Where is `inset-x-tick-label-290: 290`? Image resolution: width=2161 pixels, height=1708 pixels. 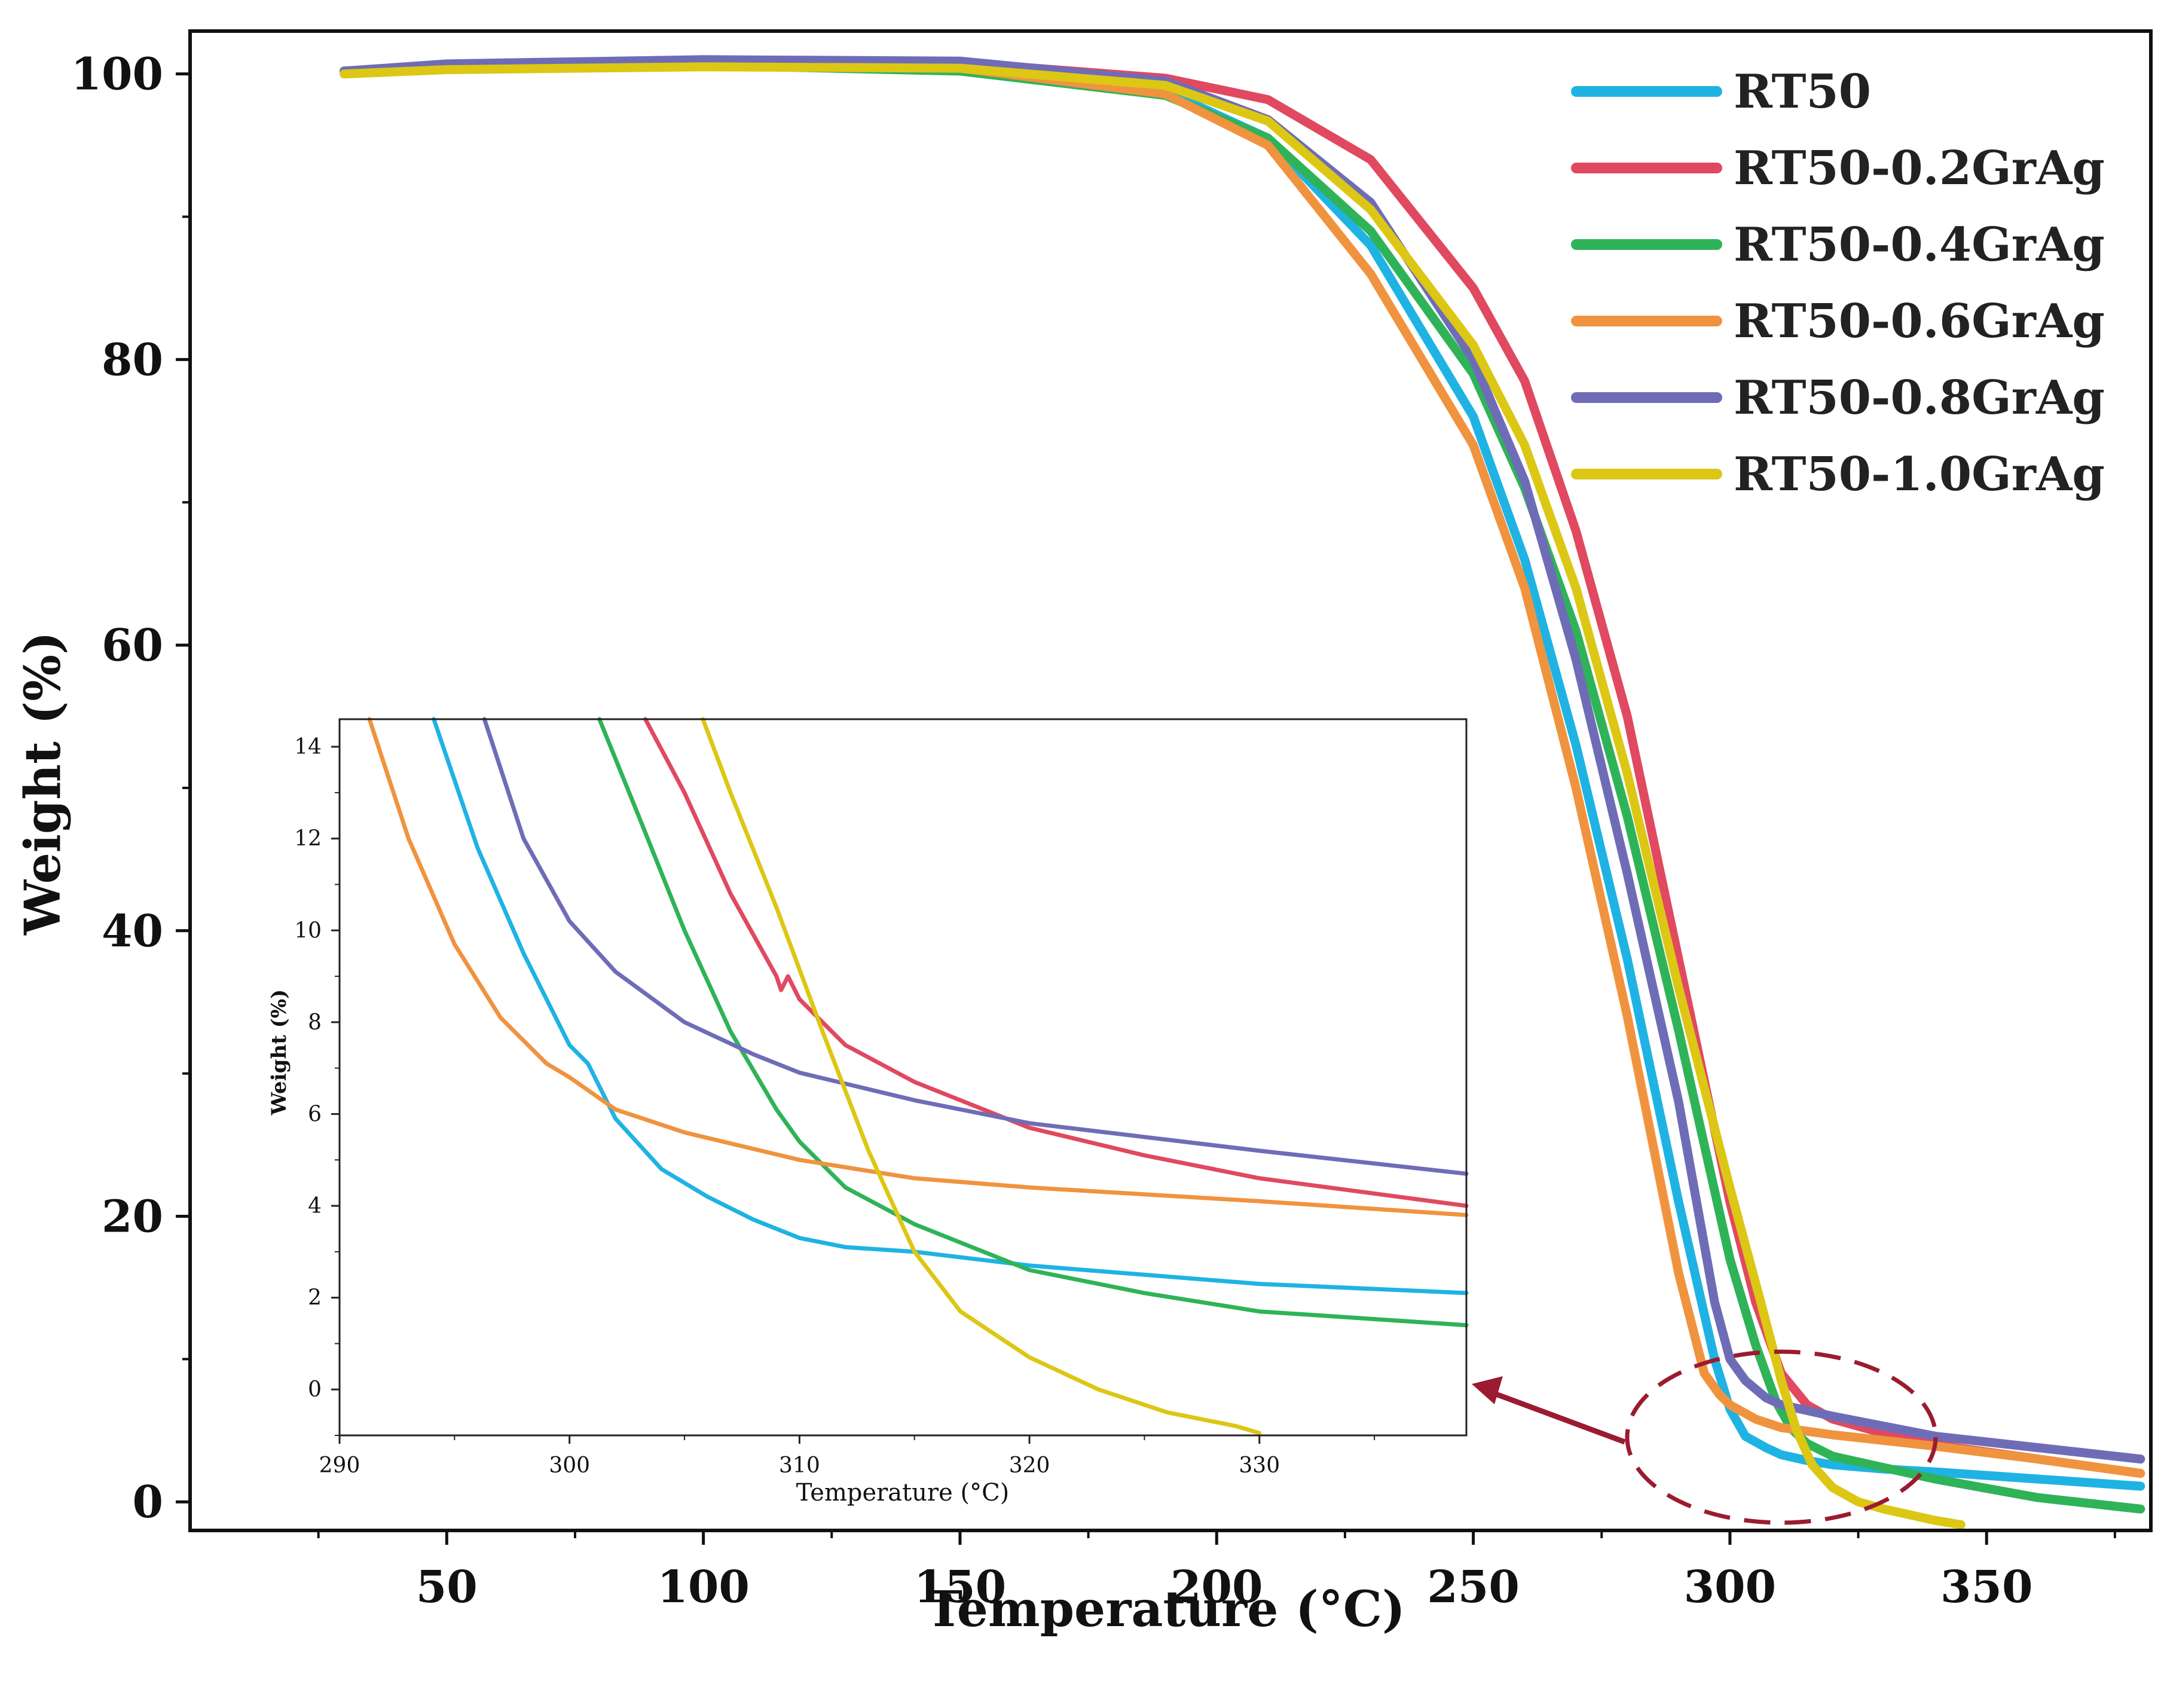 inset-x-tick-label-290: 290 is located at coordinates (339, 1465).